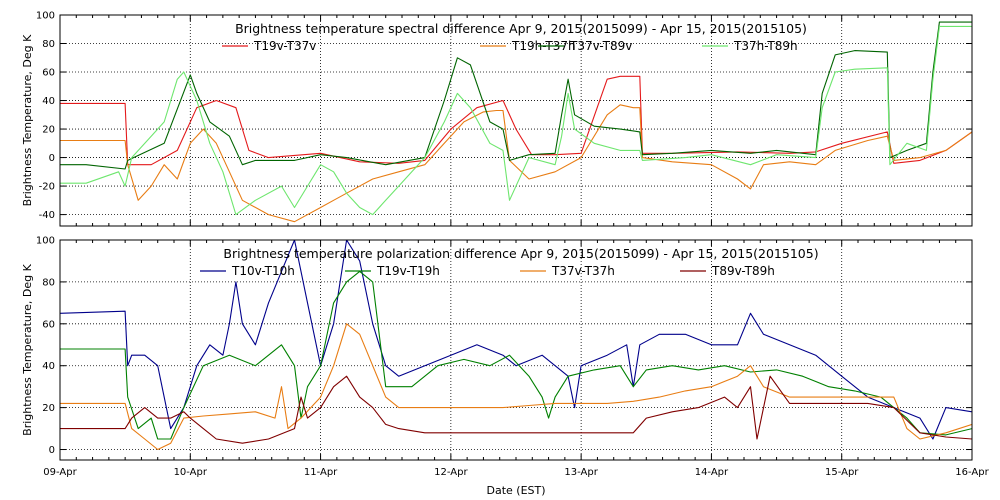  I want to click on legend-label: T89v-T89h, so click(743, 271).